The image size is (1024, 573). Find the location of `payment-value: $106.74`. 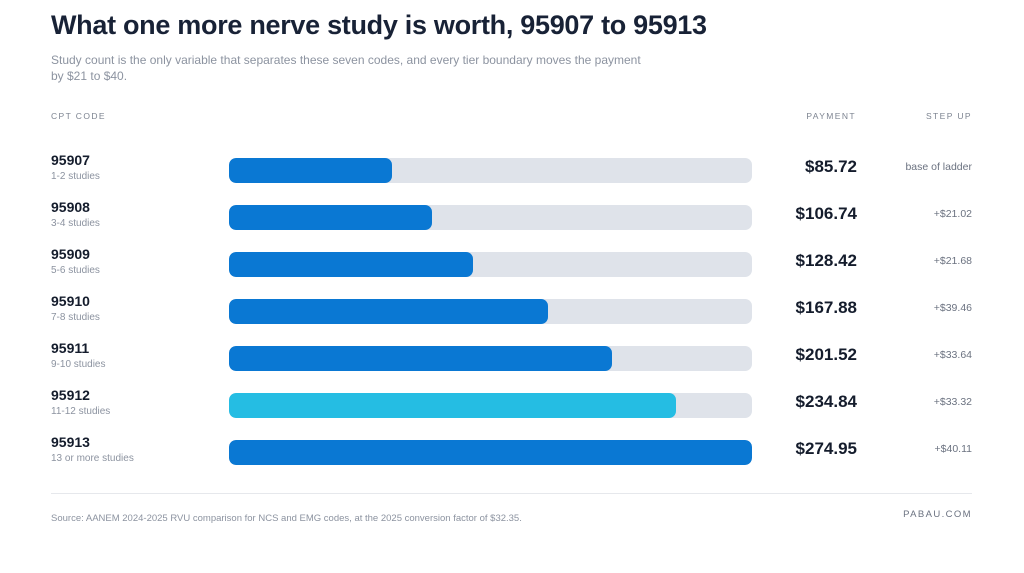

payment-value: $106.74 is located at coordinates (826, 213).